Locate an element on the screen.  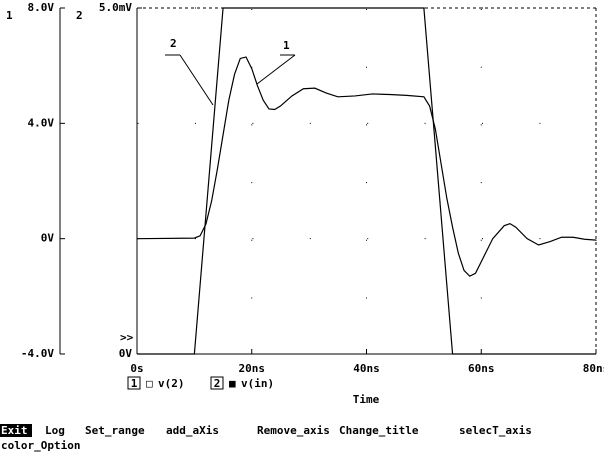
y2-tick-label: 5.0mV is located at coordinates (115, 7).